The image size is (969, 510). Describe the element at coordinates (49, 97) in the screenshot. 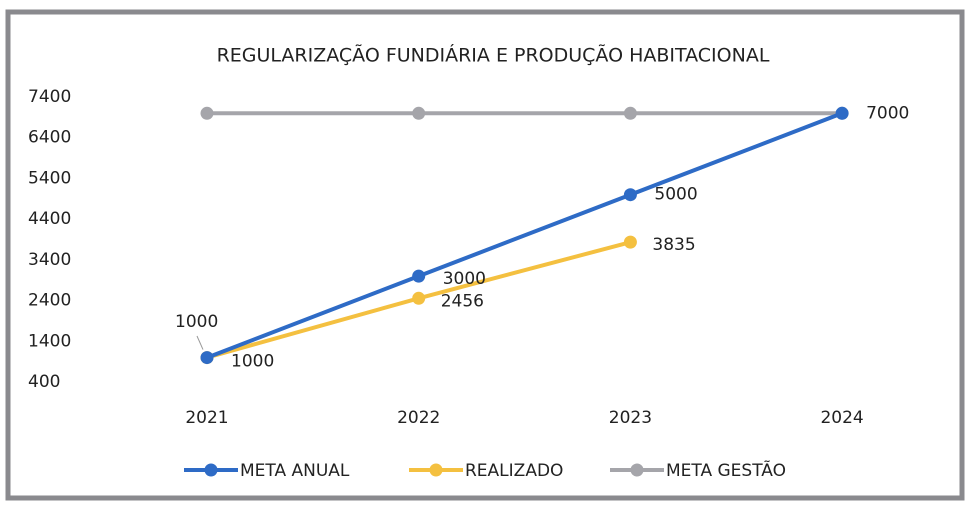

I see `y-tick-label: 7400` at that location.